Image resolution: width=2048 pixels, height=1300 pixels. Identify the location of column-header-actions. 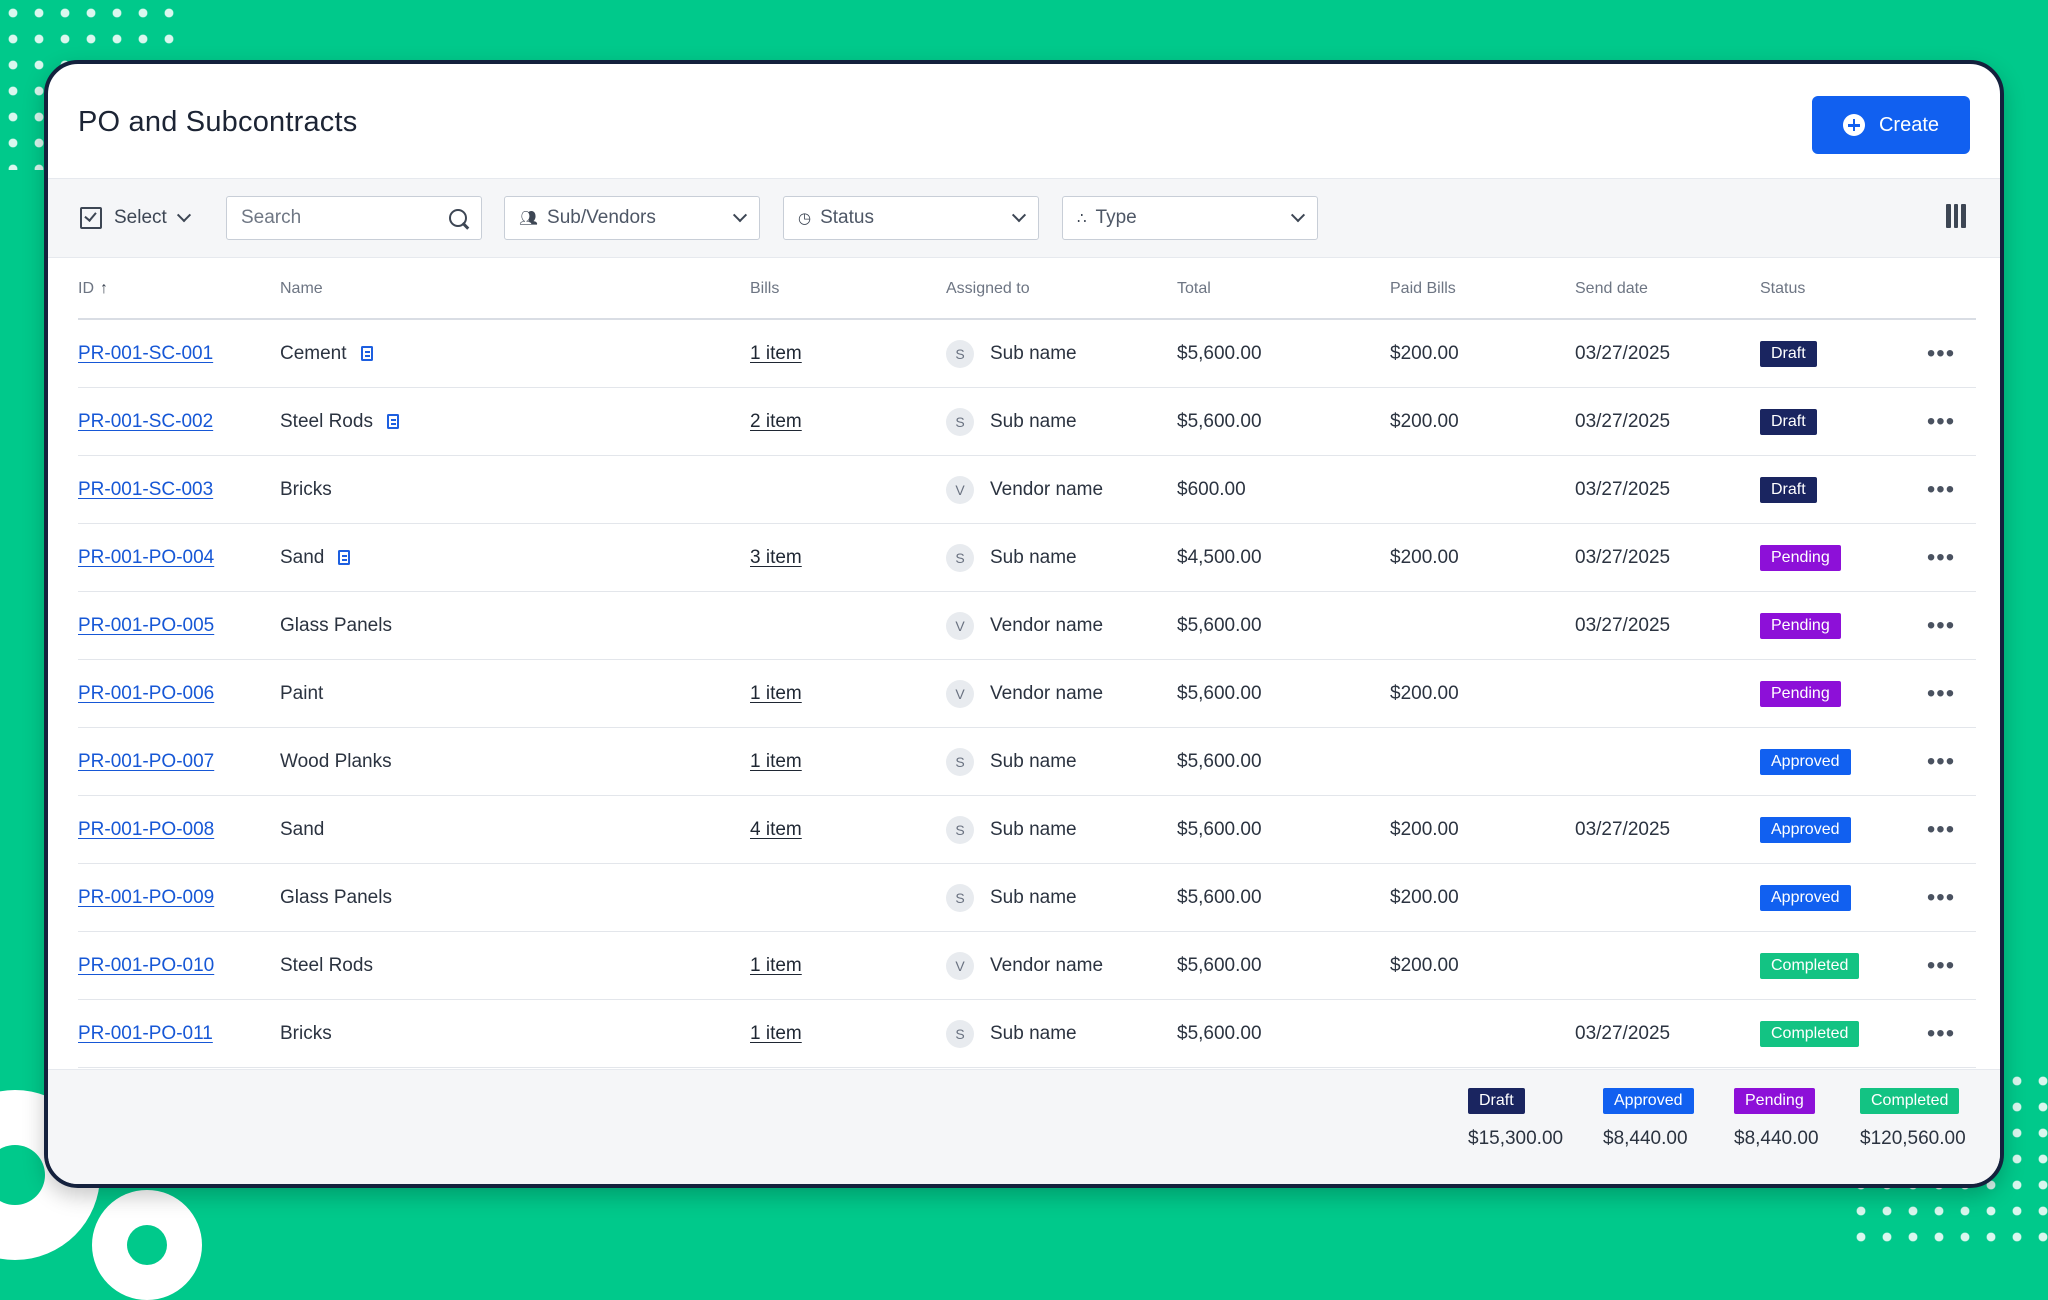
(1941, 290).